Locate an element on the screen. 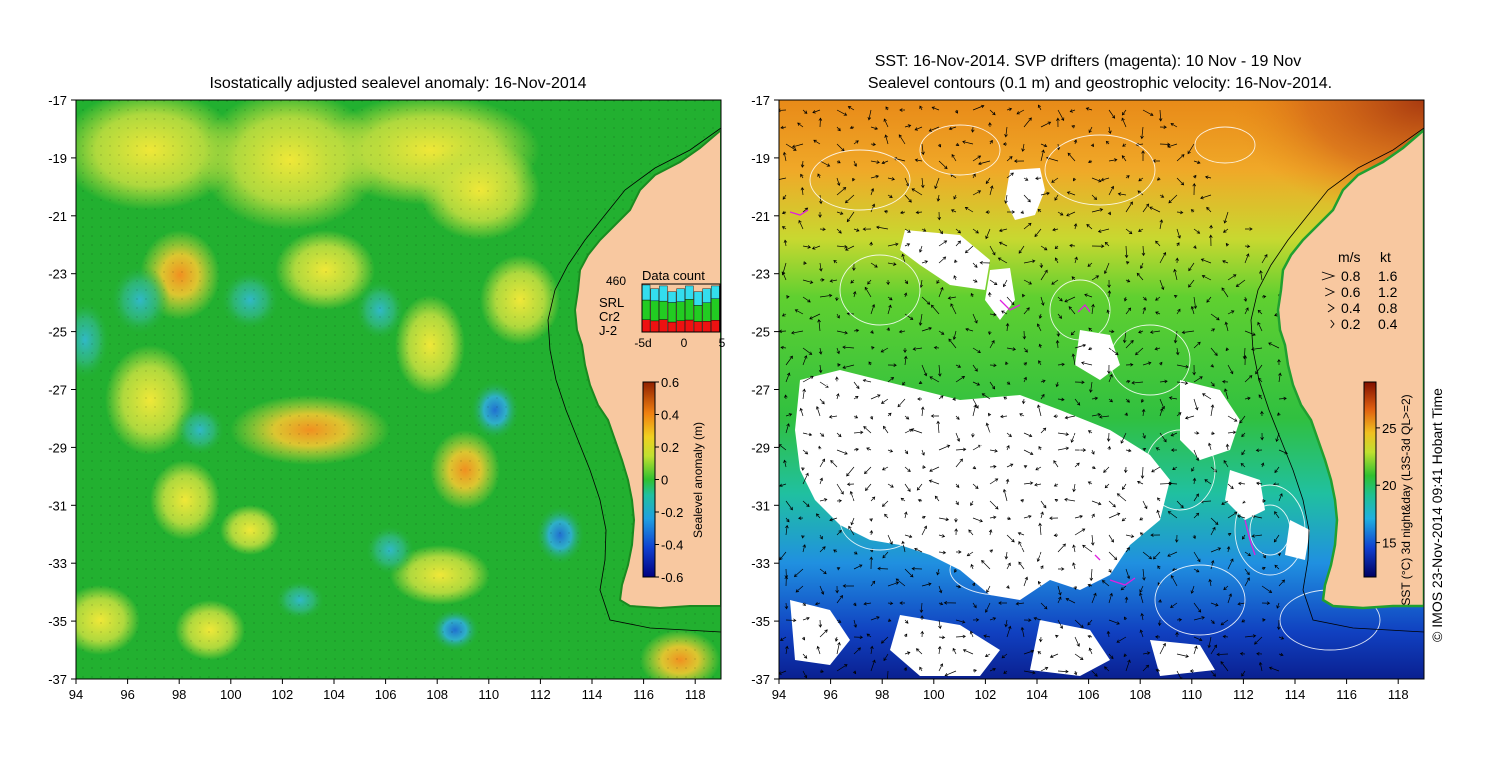 This screenshot has height=780, width=1500. data-count-bar-j2 is located at coordinates (689, 326).